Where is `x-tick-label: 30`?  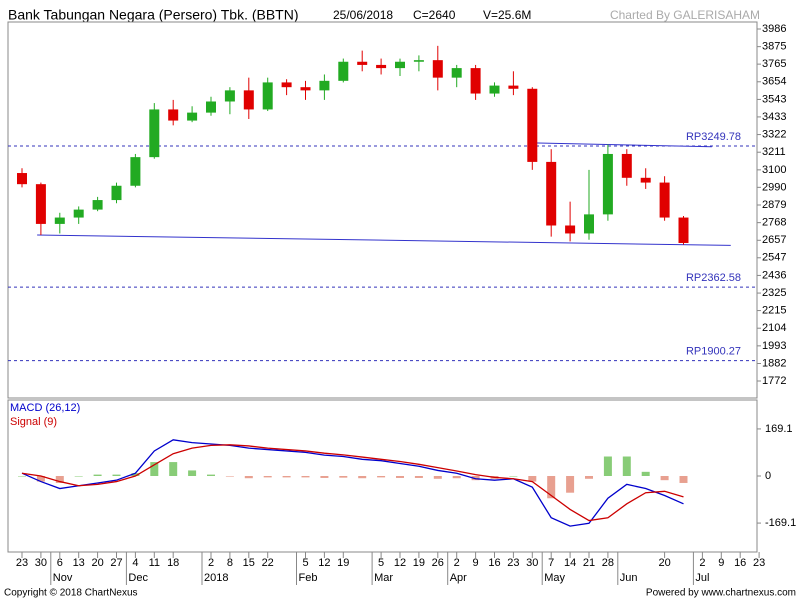
x-tick-label: 30 is located at coordinates (532, 563).